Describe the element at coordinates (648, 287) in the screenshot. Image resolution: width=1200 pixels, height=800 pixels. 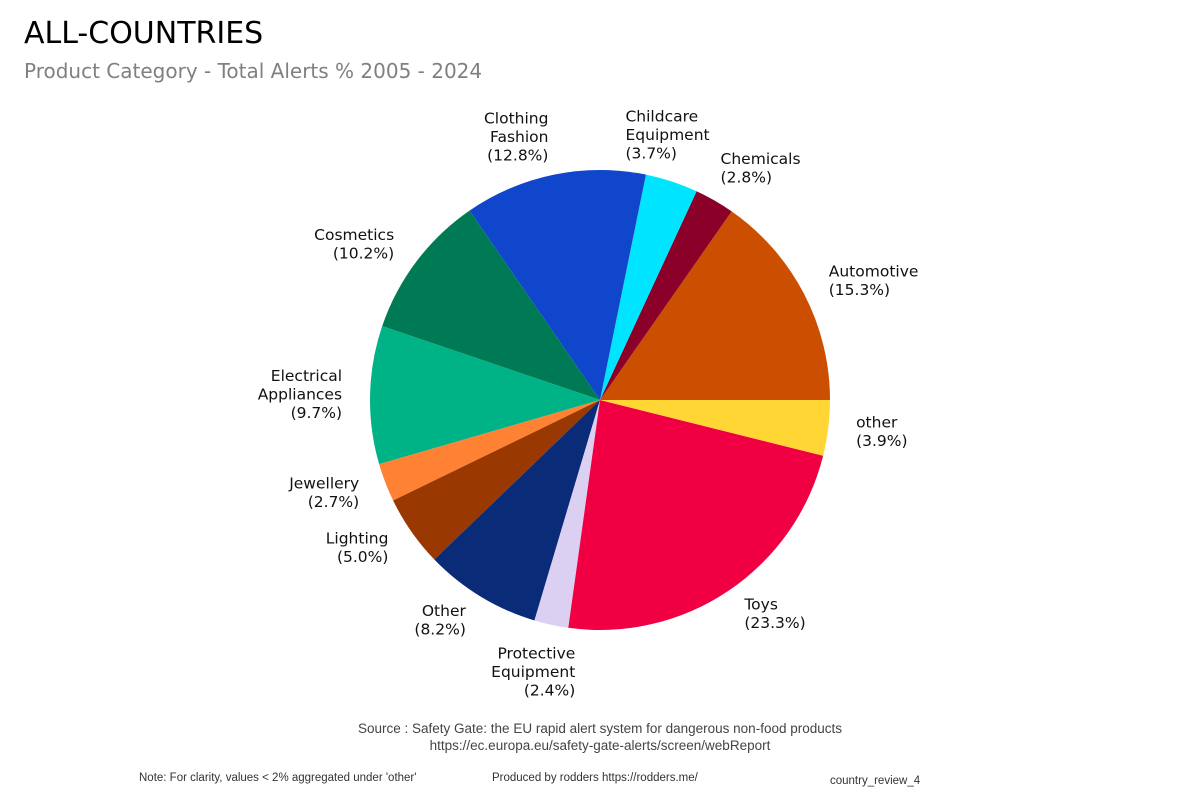
I see `pie-slice-childcare-equipment` at that location.